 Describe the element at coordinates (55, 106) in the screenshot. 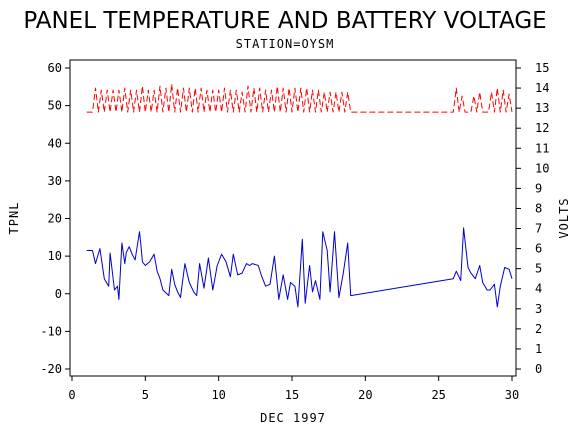

I see `y-left-tick-label: 50` at that location.